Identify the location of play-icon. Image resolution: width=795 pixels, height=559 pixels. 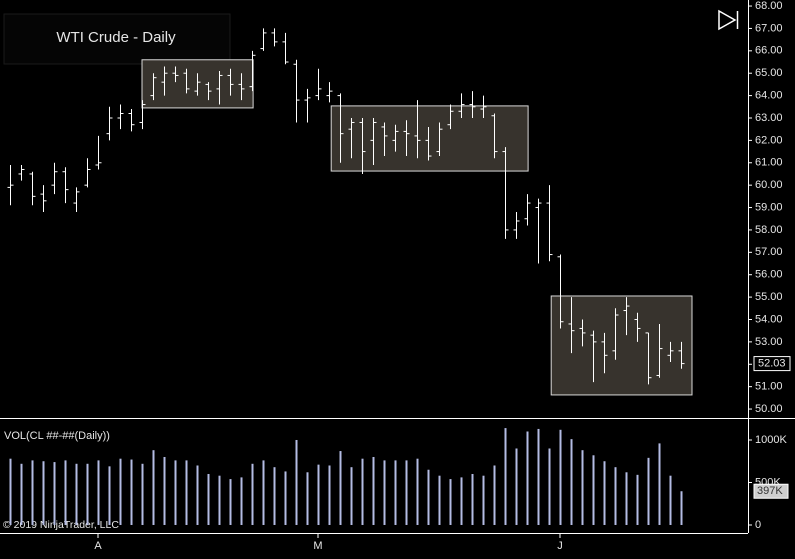
(728, 20).